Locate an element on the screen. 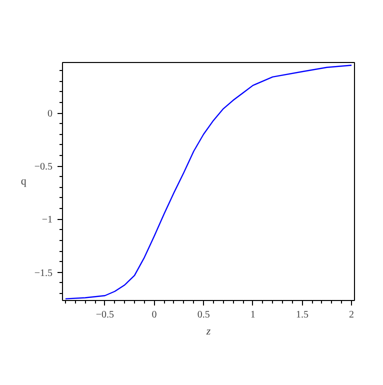  x-tick-label: 1 is located at coordinates (253, 315).